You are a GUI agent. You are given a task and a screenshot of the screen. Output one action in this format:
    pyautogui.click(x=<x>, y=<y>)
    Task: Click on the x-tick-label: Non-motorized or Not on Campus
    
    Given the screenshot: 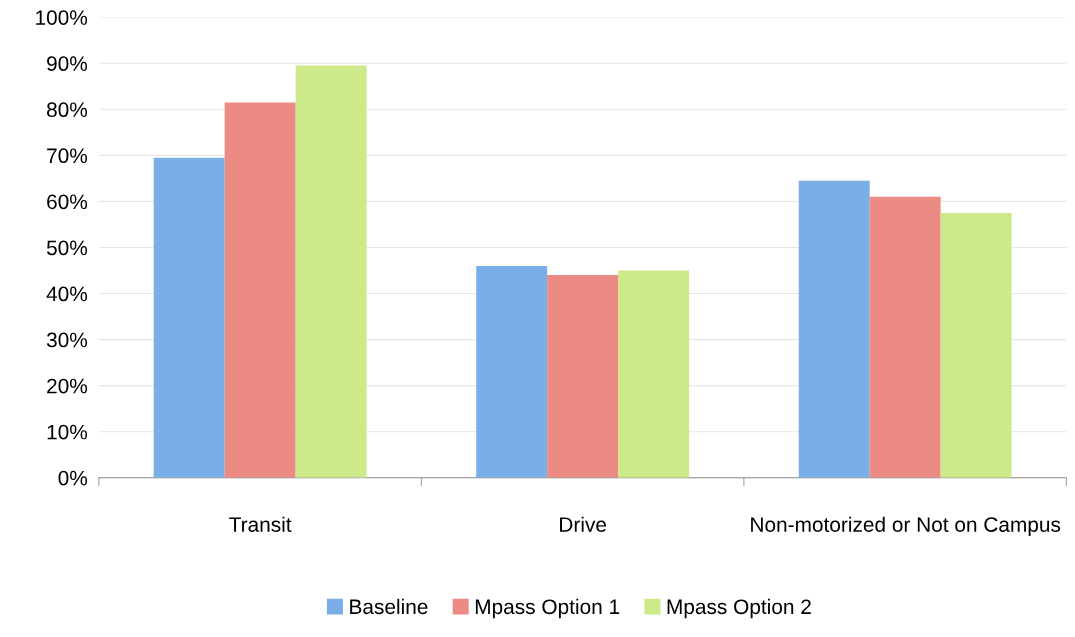 What is the action you would take?
    pyautogui.click(x=906, y=526)
    